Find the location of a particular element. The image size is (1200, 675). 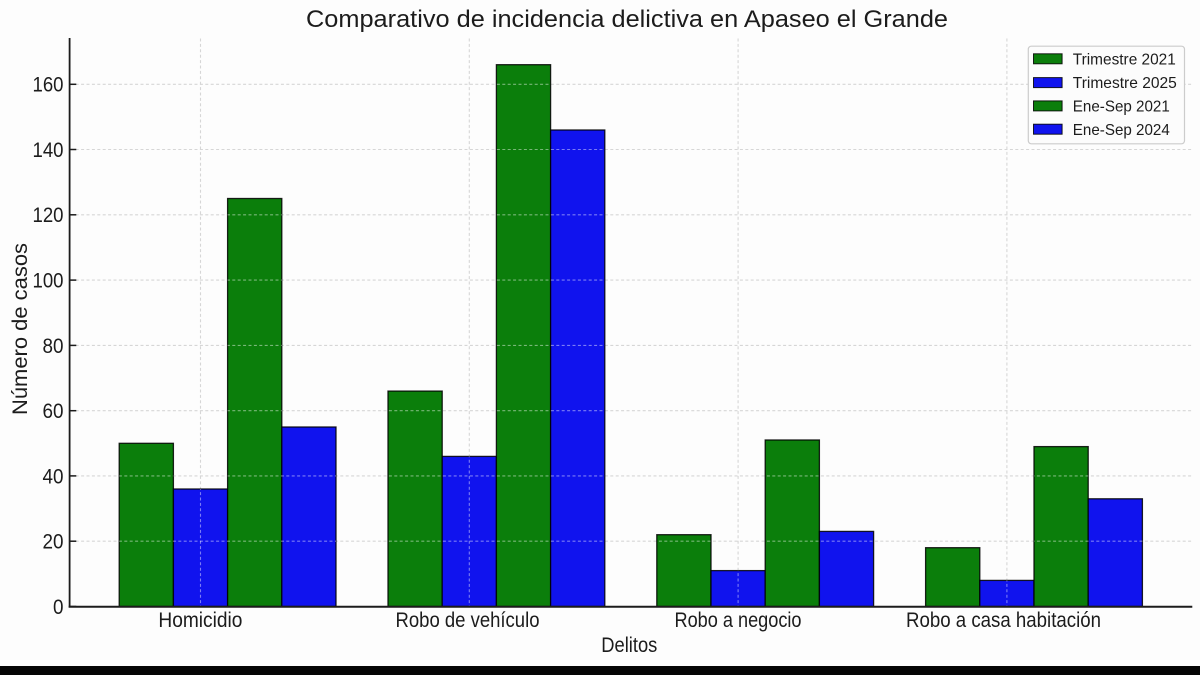

svg-text: 40 is located at coordinates (53, 476).